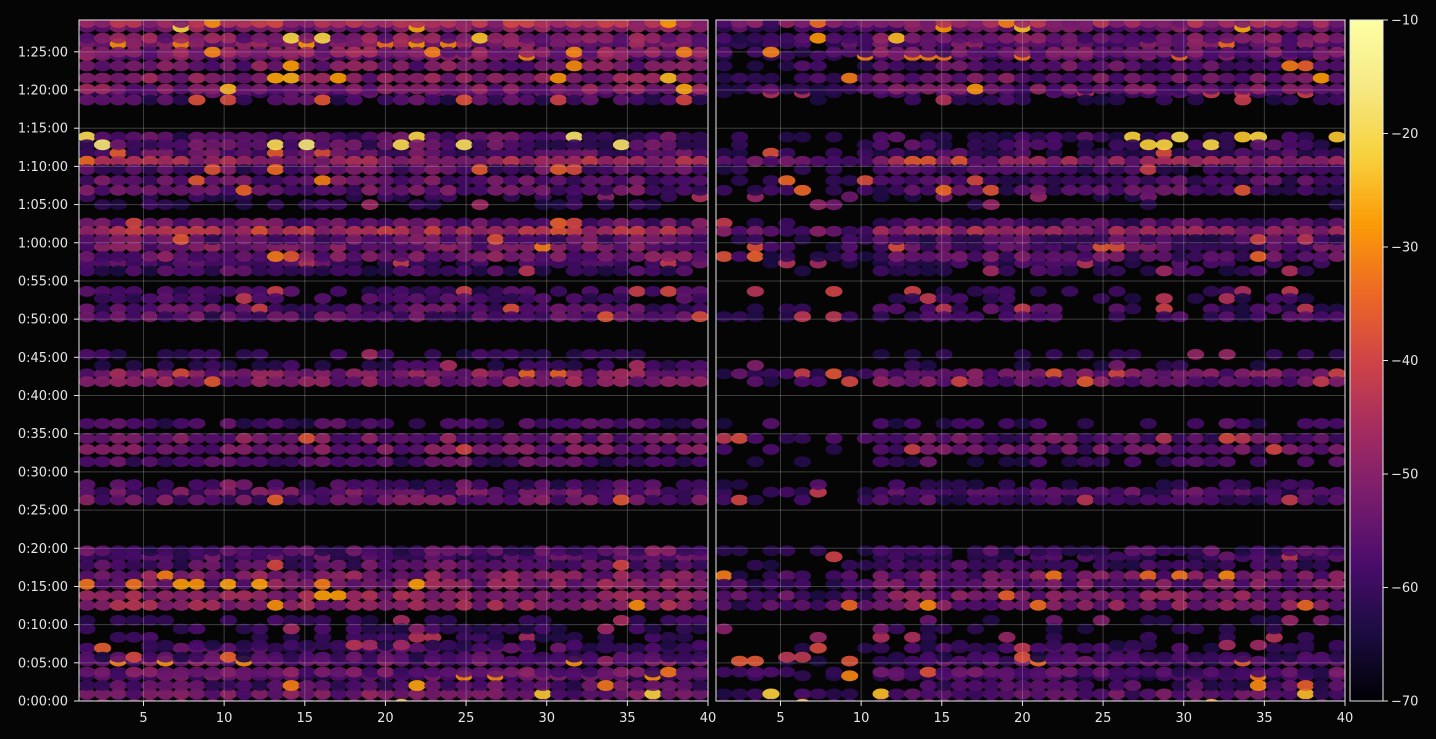 The image size is (1436, 739). I want to click on colorbar-tick-label: −30, so click(1404, 248).